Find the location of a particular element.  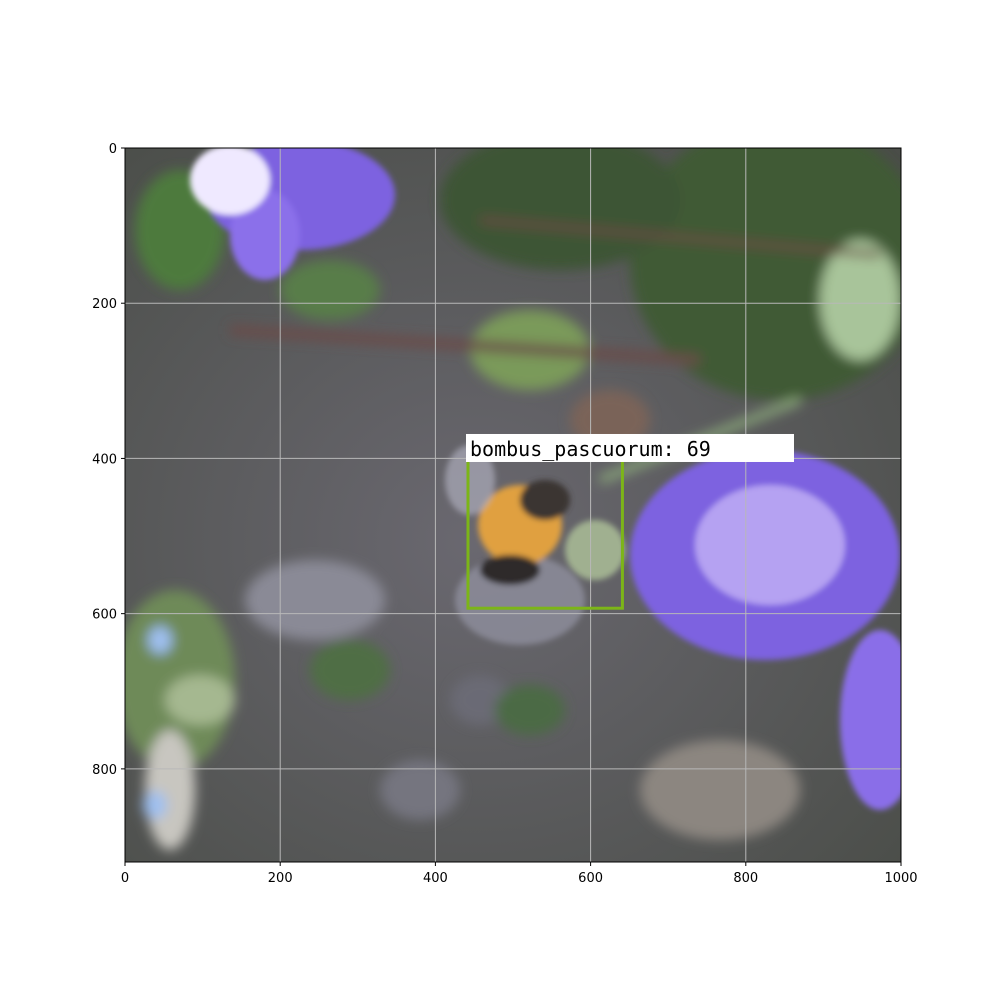

detection-label: bombus_pascuorum: 69 is located at coordinates (590, 449).